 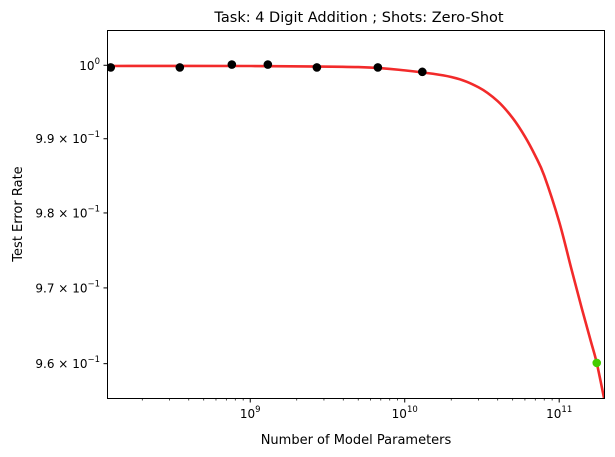 What do you see at coordinates (356, 440) in the screenshot?
I see `x-axis-label: Number of Model Parameters` at bounding box center [356, 440].